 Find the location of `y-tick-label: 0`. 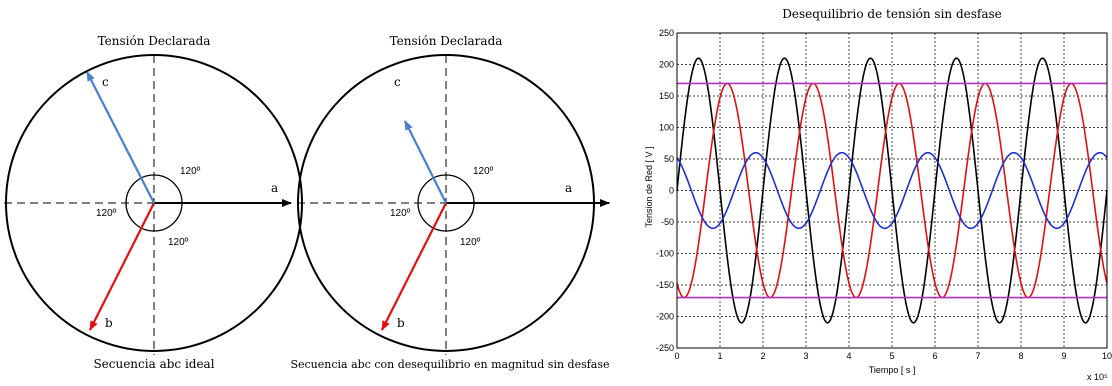

y-tick-label: 0 is located at coordinates (671, 191).